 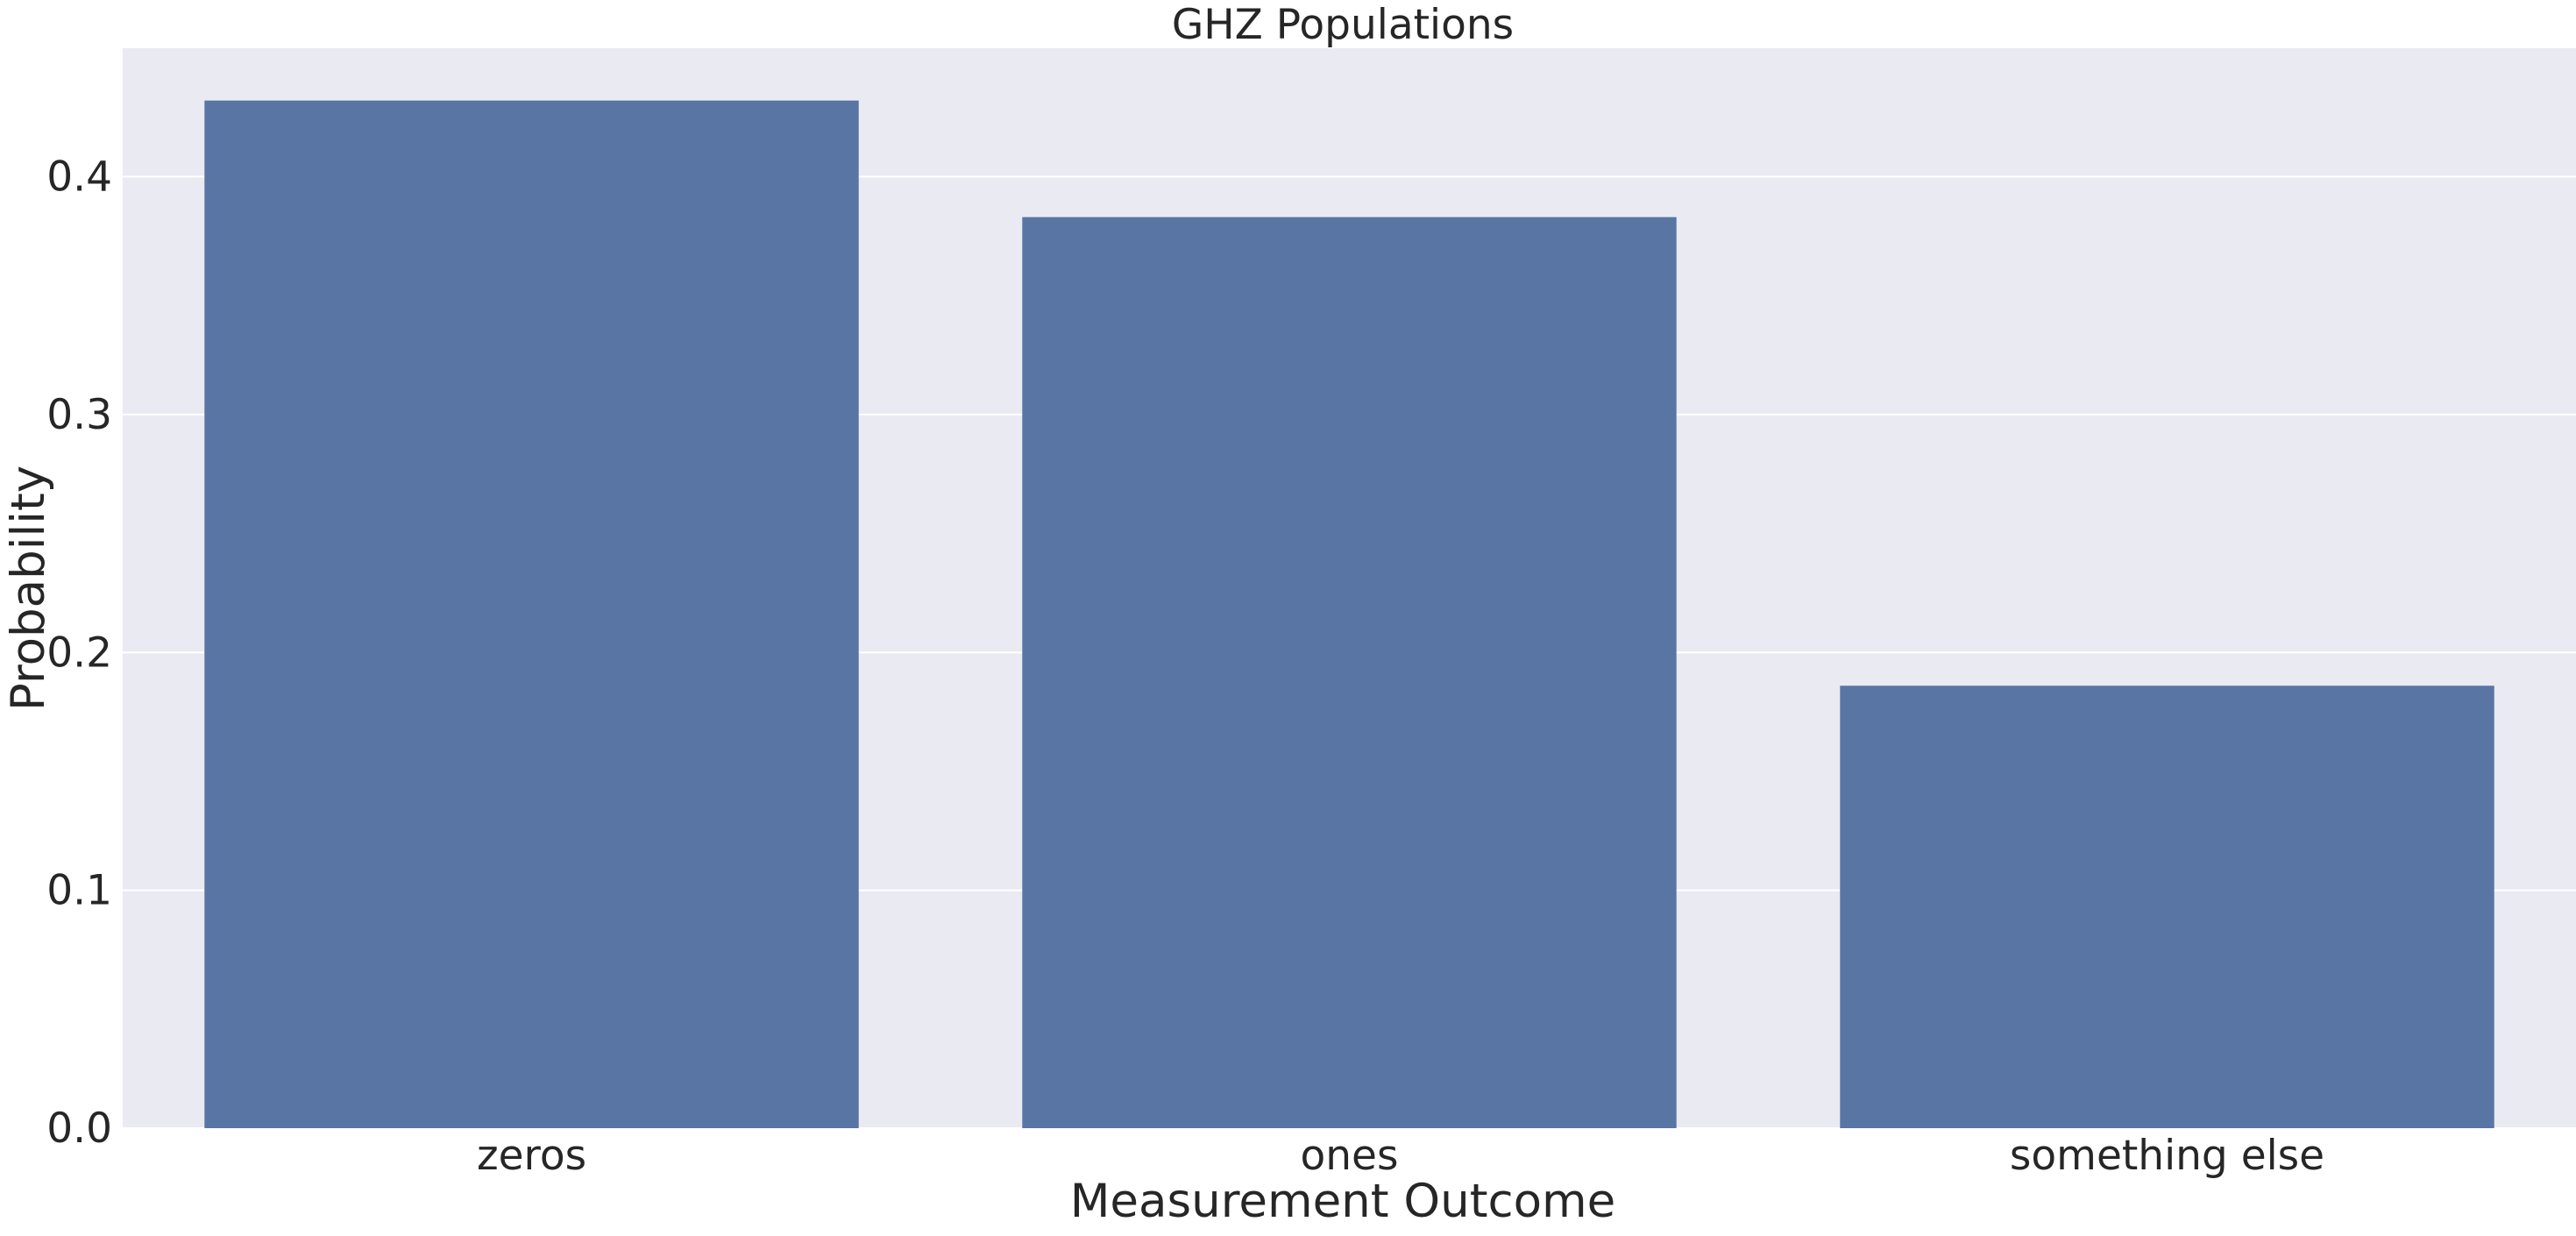 I want to click on y-tick-label: 0.0, so click(x=79, y=1129).